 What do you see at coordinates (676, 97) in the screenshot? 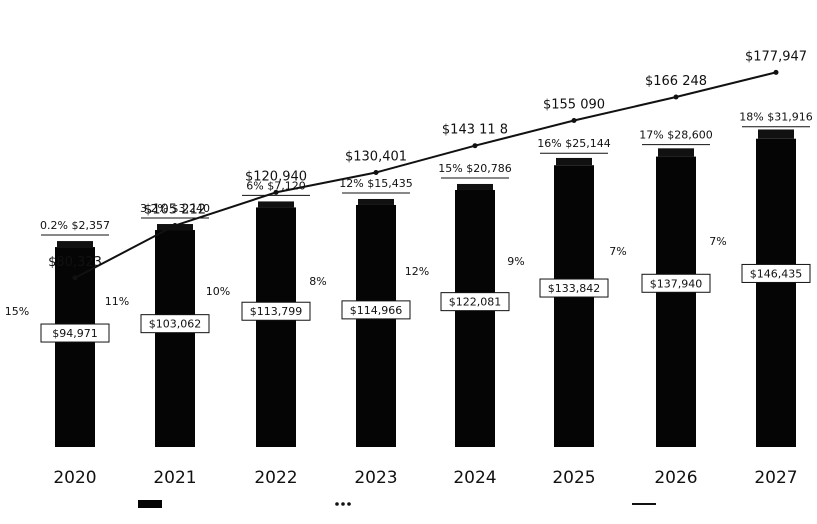
I see `total-point-2026` at bounding box center [676, 97].